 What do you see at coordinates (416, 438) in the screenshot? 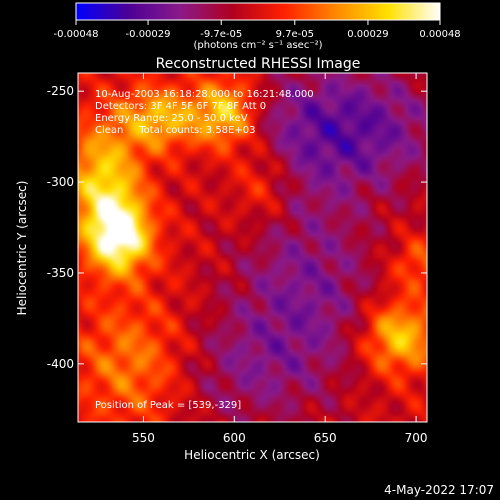
I see `x-tick-label: 700` at bounding box center [416, 438].